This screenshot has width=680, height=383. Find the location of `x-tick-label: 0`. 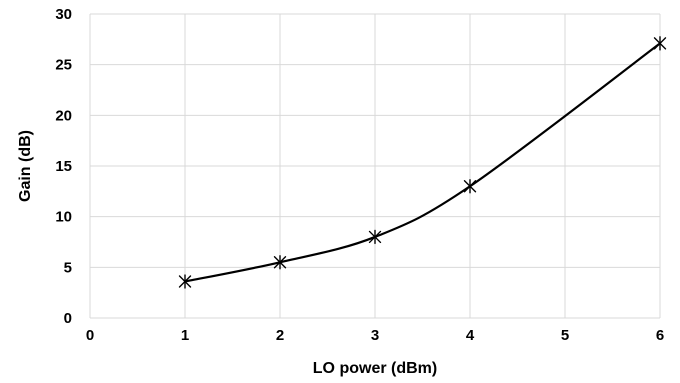

x-tick-label: 0 is located at coordinates (90, 335).